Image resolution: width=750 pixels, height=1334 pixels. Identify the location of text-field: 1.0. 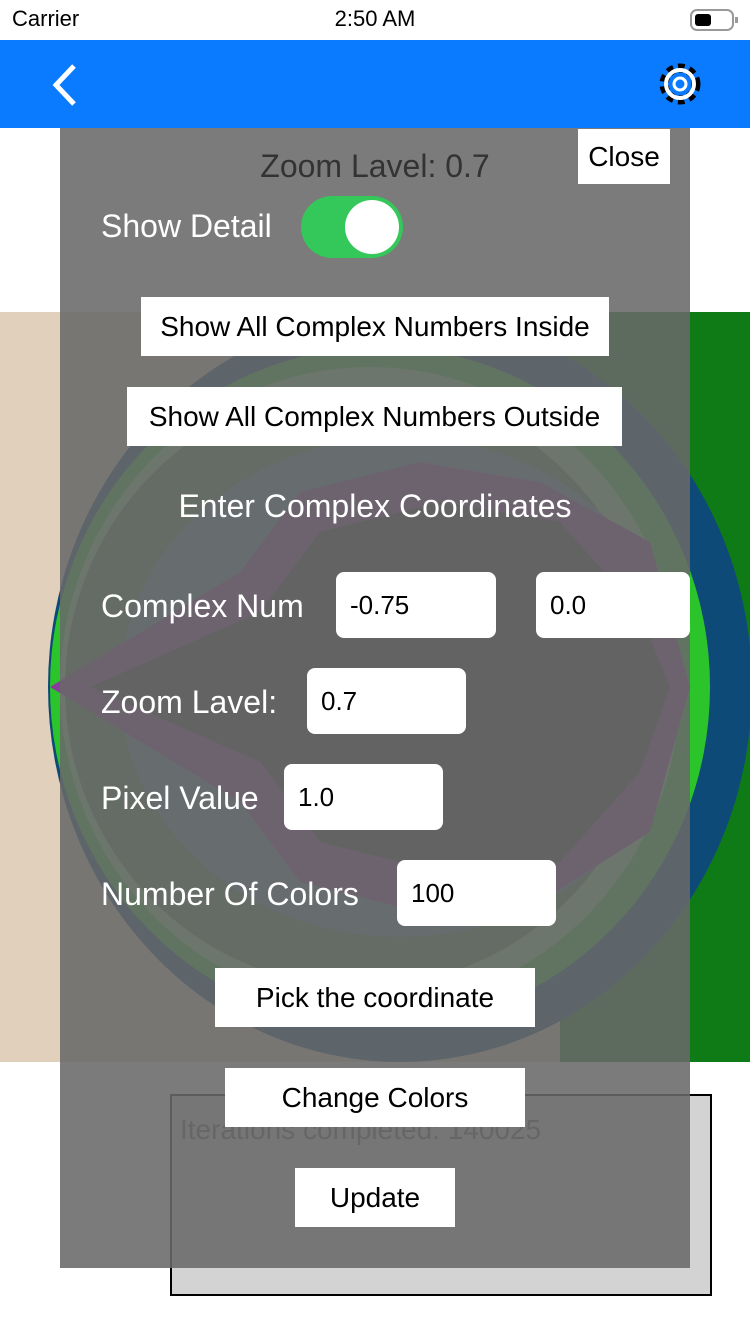
(363, 797).